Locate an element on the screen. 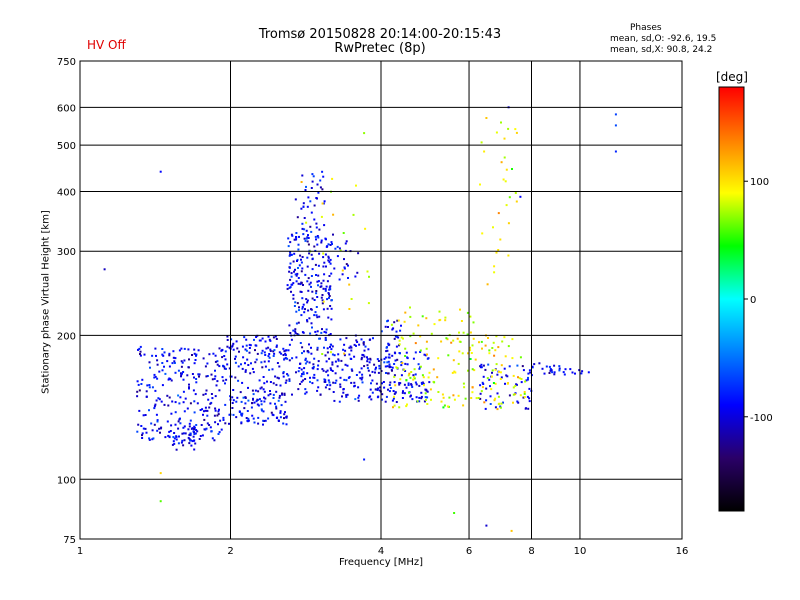 This screenshot has height=600, width=800. colorbar-tick-layer: 100 0 -100 is located at coordinates (758, 300).